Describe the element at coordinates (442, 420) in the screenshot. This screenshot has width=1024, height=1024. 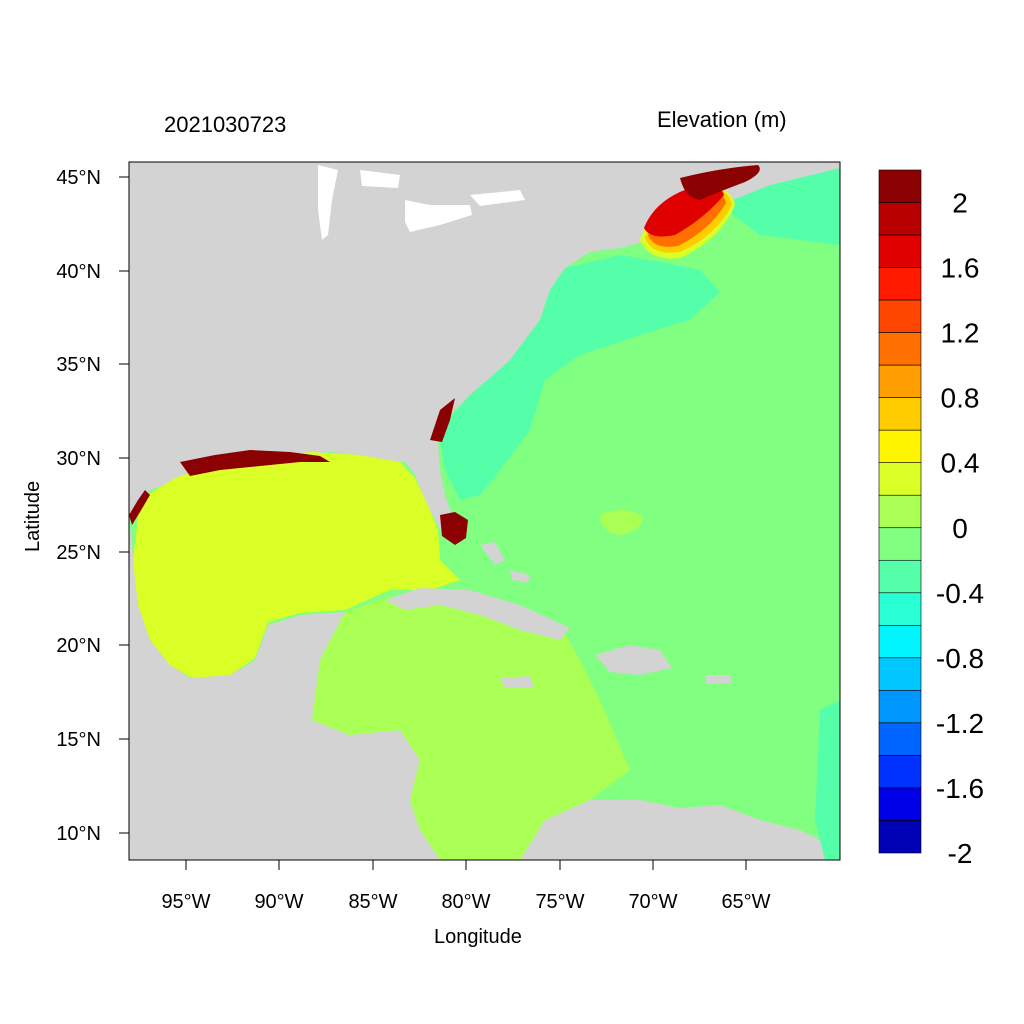
I see `coastal-surge-east` at that location.